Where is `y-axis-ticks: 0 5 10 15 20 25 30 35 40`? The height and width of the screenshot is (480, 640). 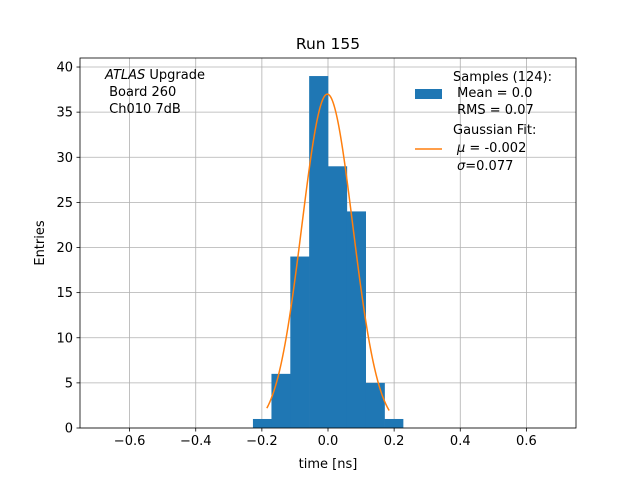
y-axis-ticks: 0 5 10 15 20 25 30 35 40 is located at coordinates (68, 249).